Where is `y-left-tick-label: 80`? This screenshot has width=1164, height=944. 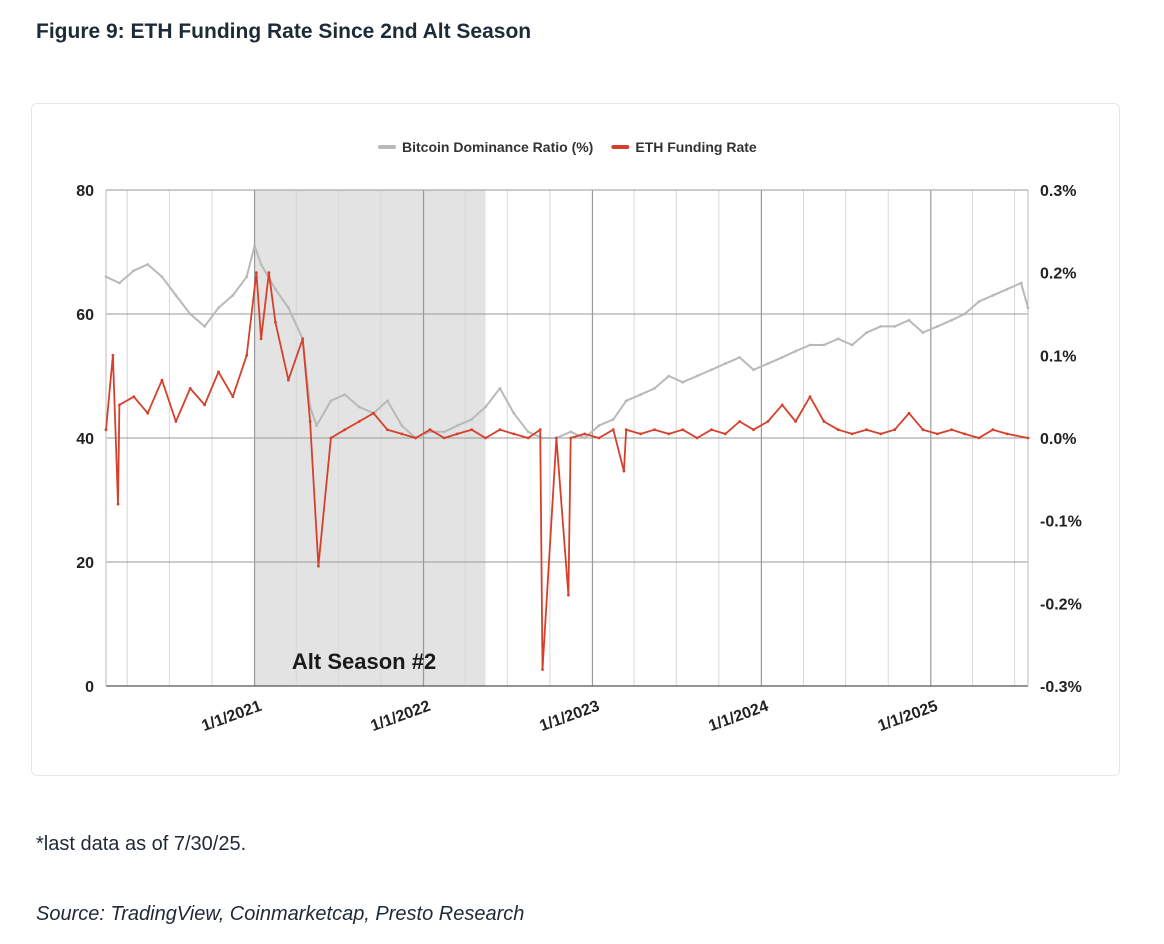 y-left-tick-label: 80 is located at coordinates (85, 191).